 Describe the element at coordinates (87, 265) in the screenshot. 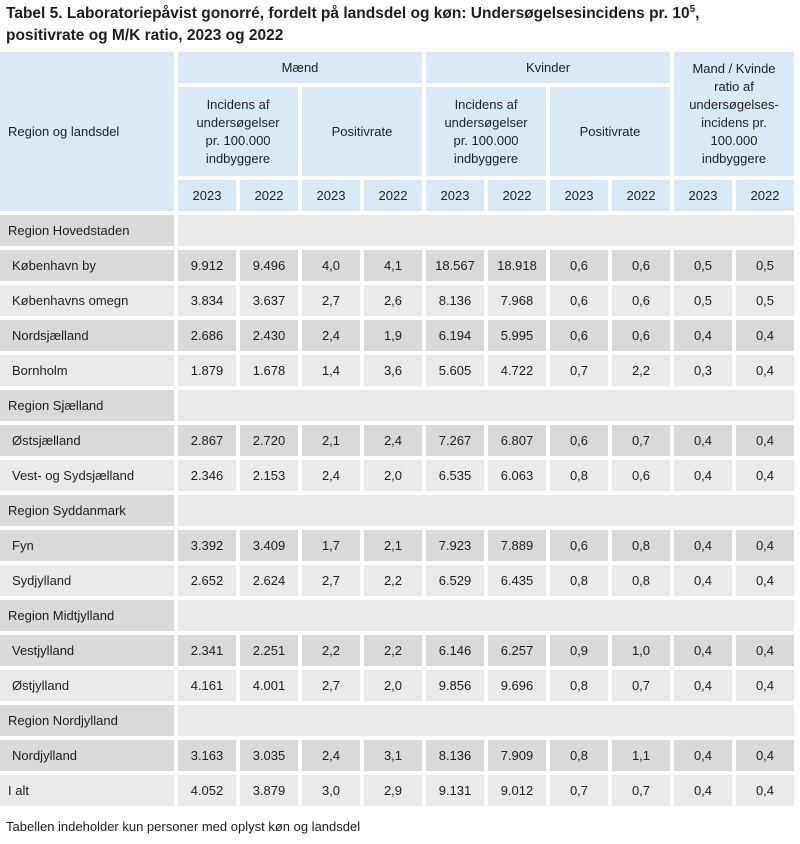

I see `row-label: København by` at that location.